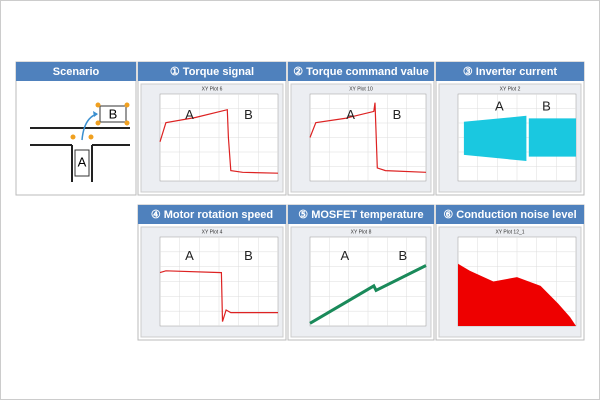  I want to click on plot-title: XY Plot 6, so click(212, 89).